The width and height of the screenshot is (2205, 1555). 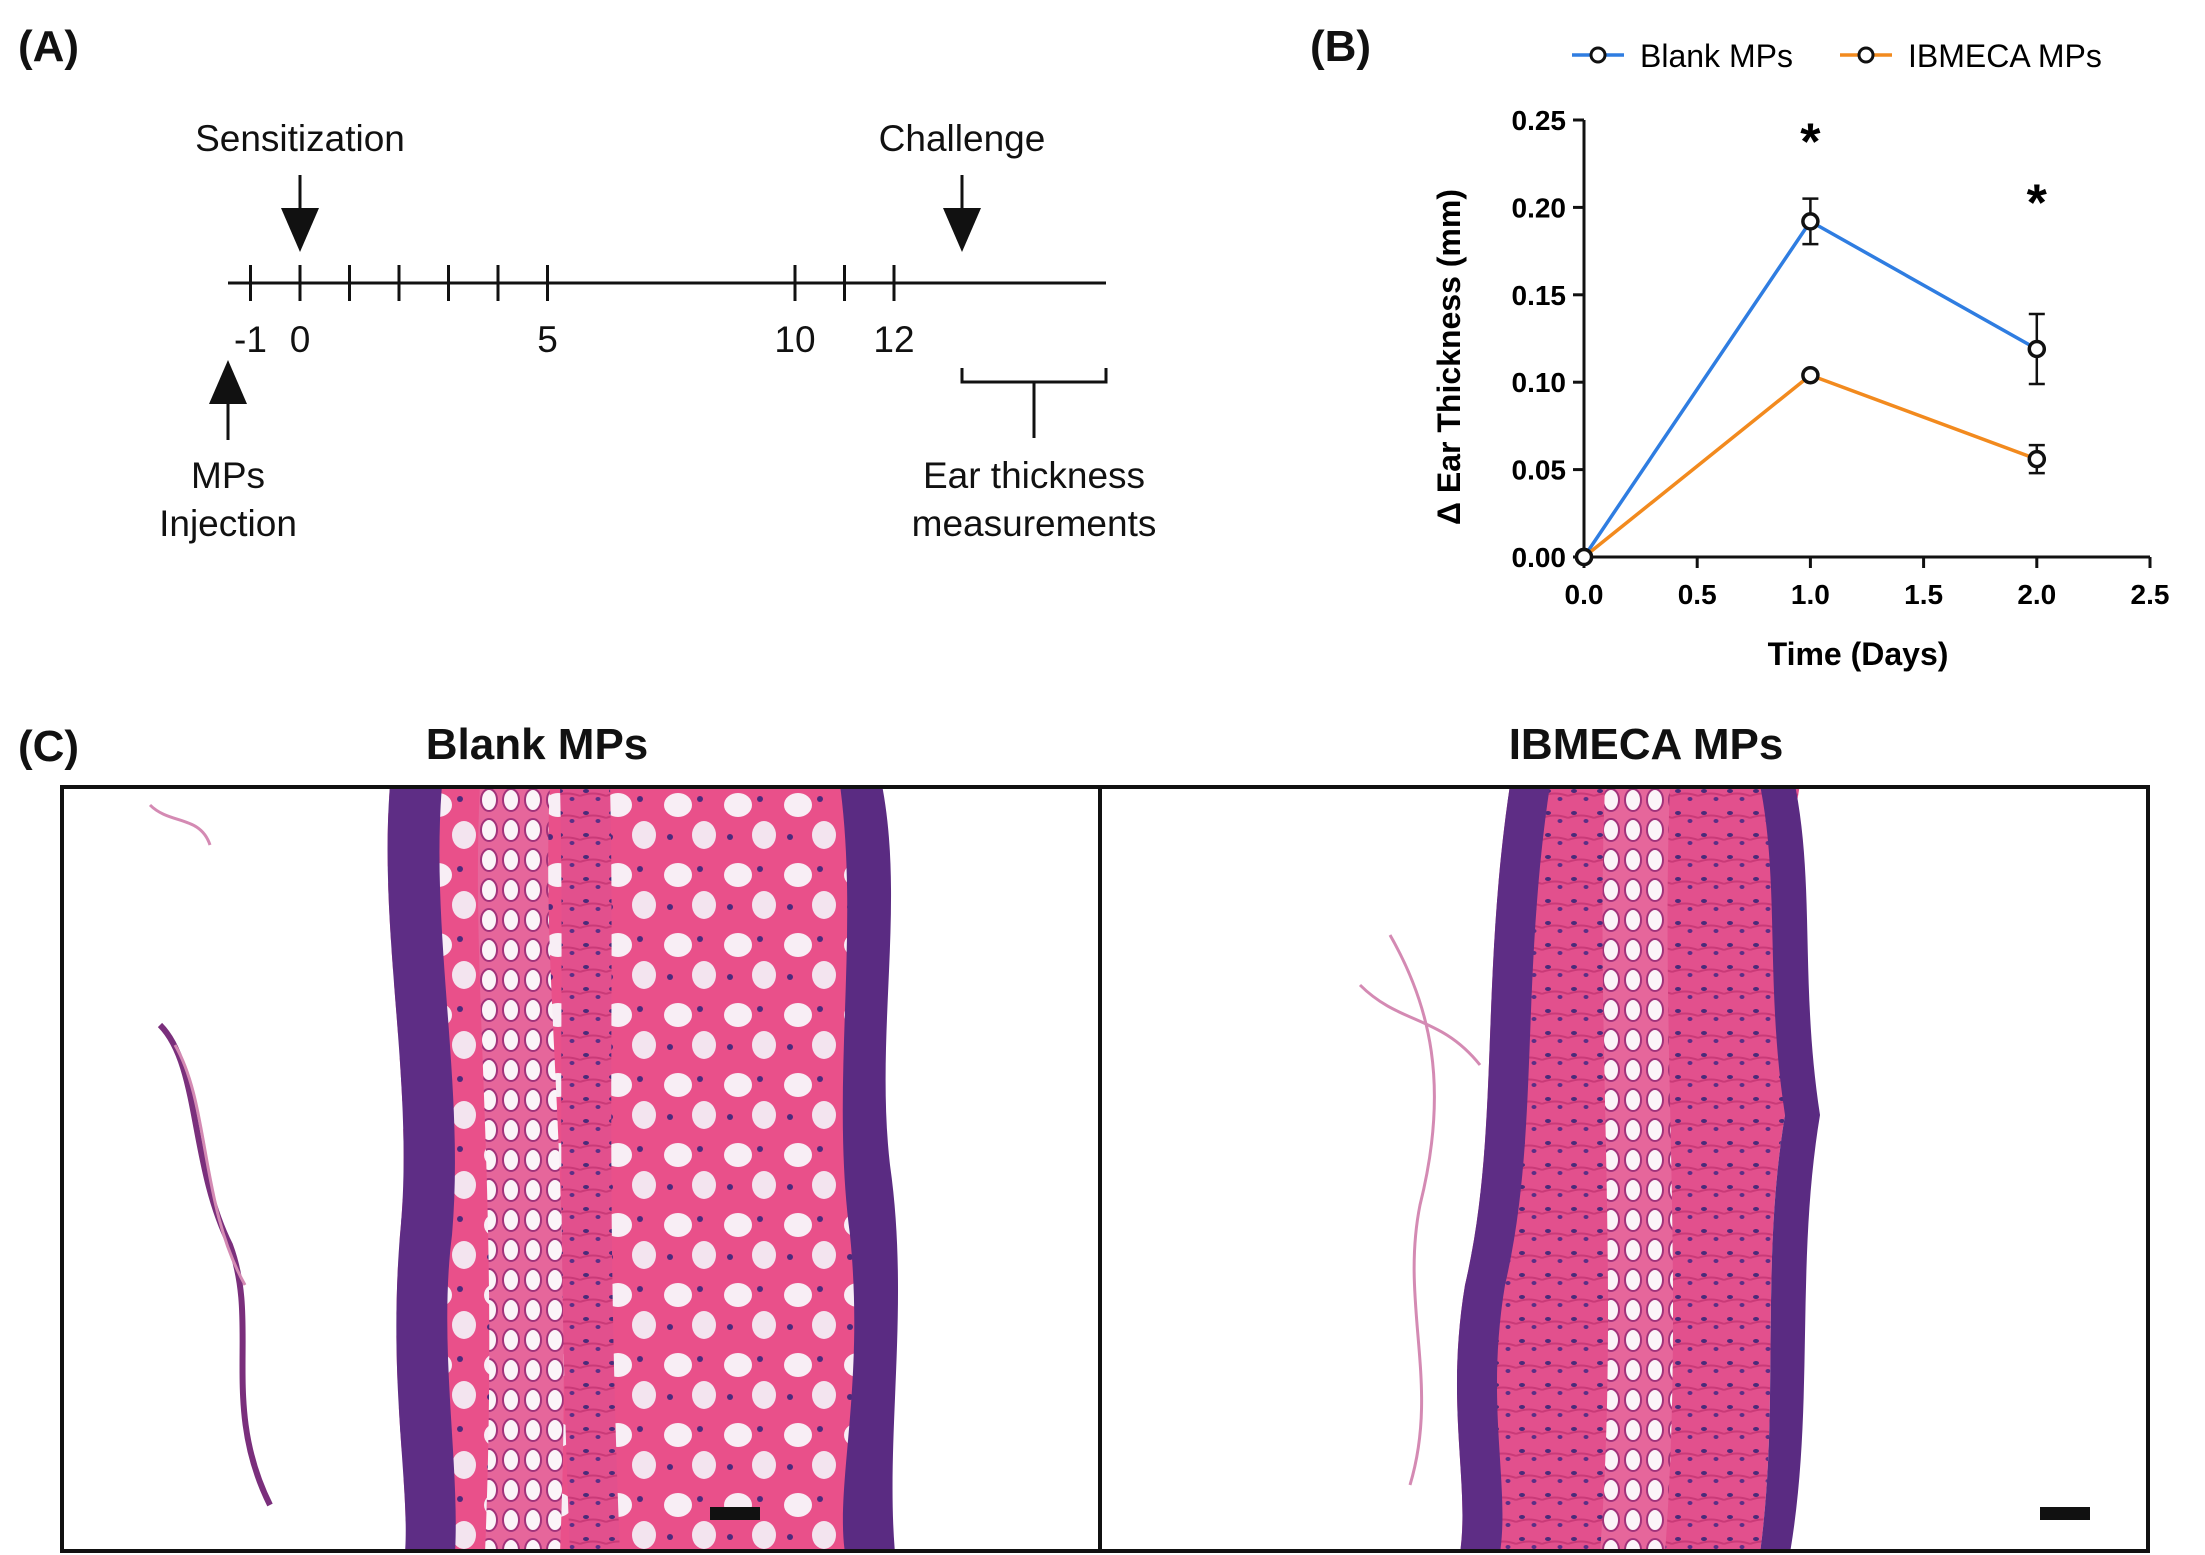 What do you see at coordinates (1837, 56) in the screenshot?
I see `chart-legend: Blank MPs IBMECA MPs` at bounding box center [1837, 56].